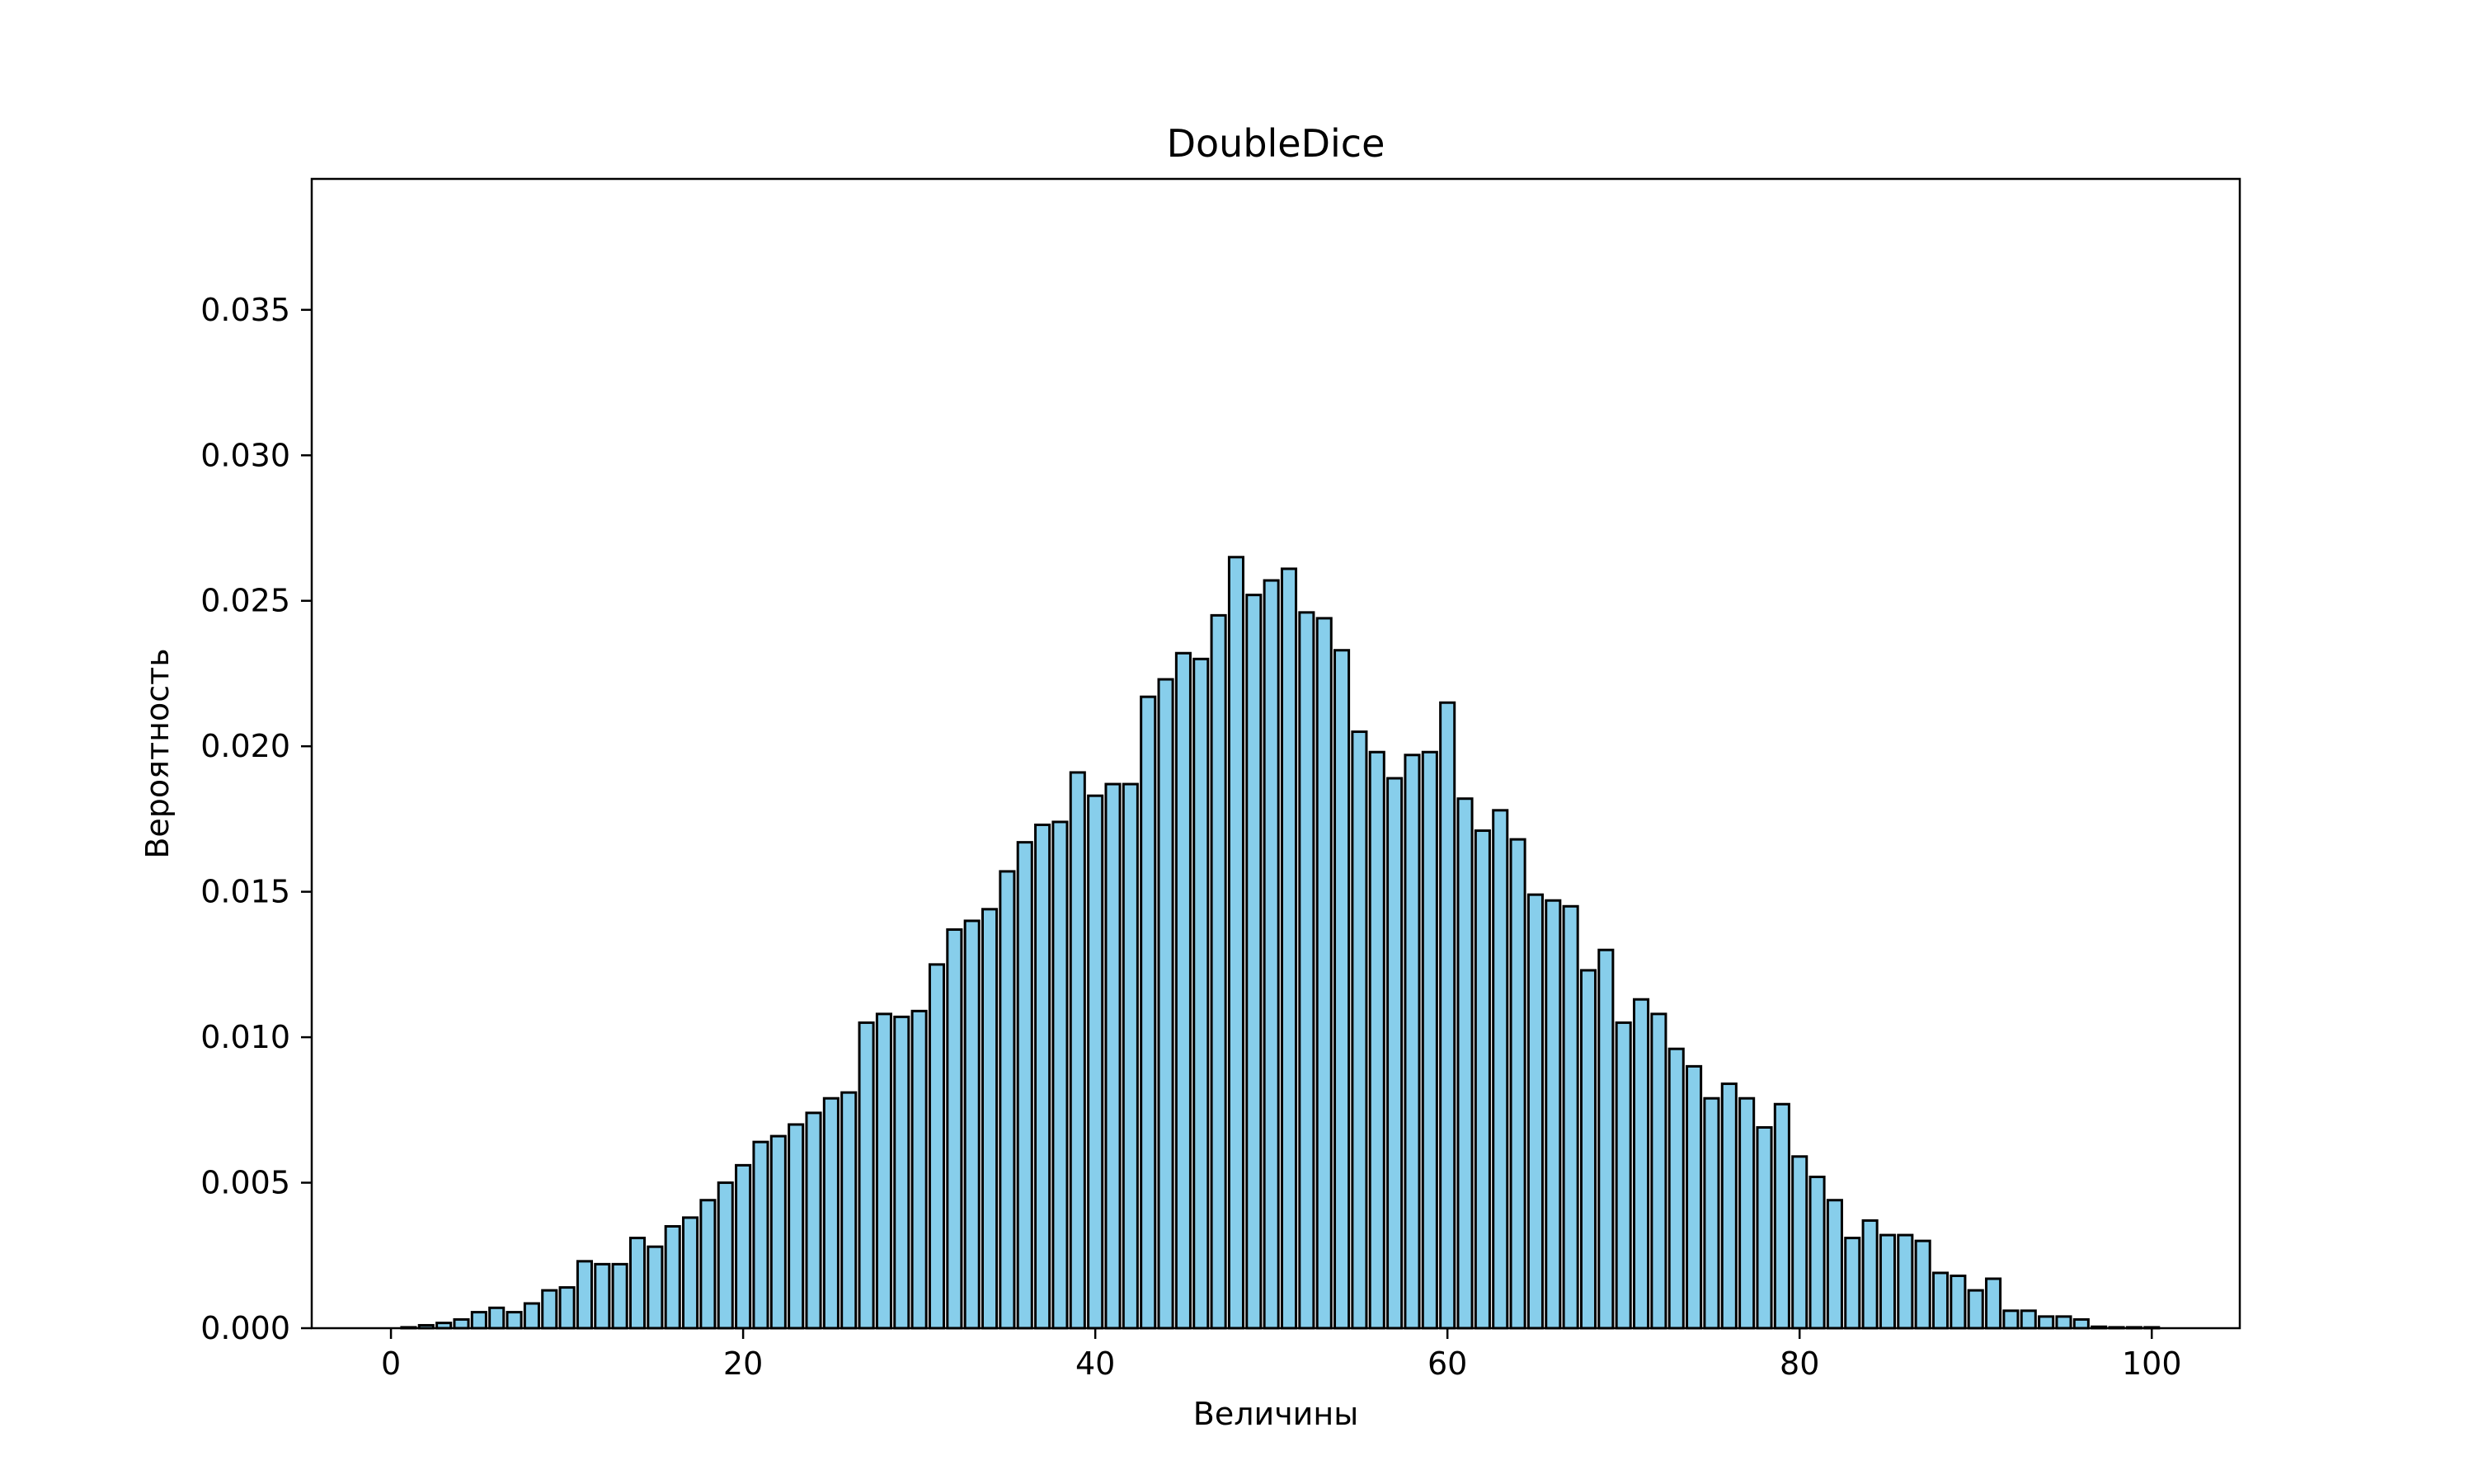  Describe the element at coordinates (1095, 1363) in the screenshot. I see `x-tick-label: 40` at that location.